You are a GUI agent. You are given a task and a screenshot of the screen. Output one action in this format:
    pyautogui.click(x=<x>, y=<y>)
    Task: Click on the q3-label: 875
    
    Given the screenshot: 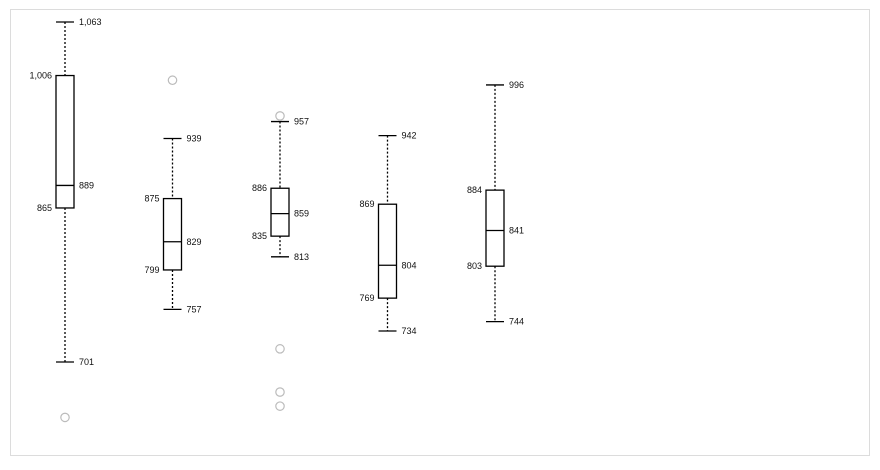 What is the action you would take?
    pyautogui.click(x=151, y=199)
    